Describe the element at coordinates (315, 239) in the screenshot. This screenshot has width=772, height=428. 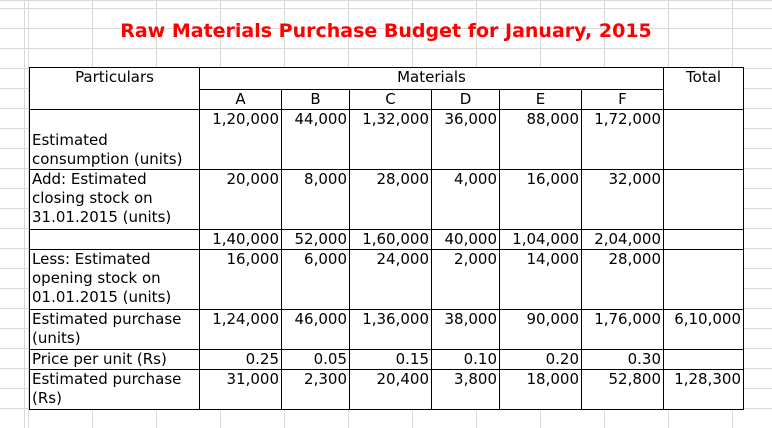
I see `value-cell: 52,000` at that location.